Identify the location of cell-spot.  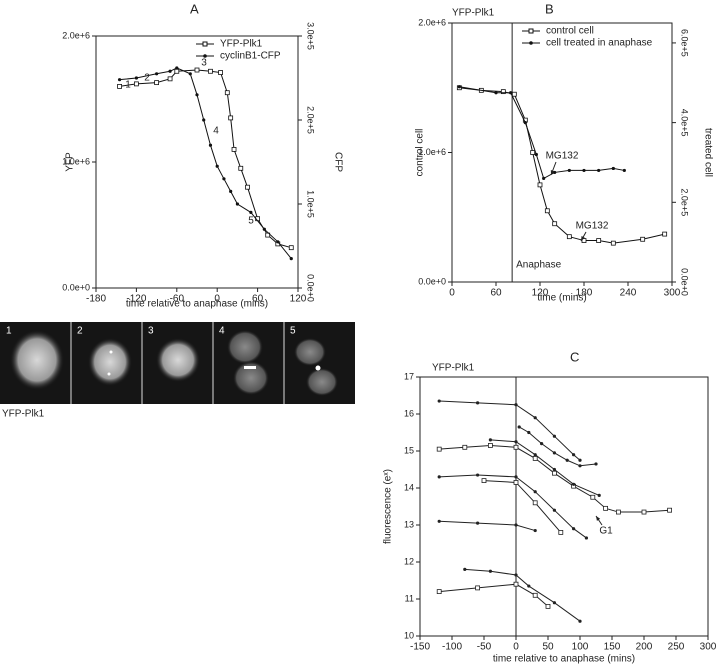
(109, 374).